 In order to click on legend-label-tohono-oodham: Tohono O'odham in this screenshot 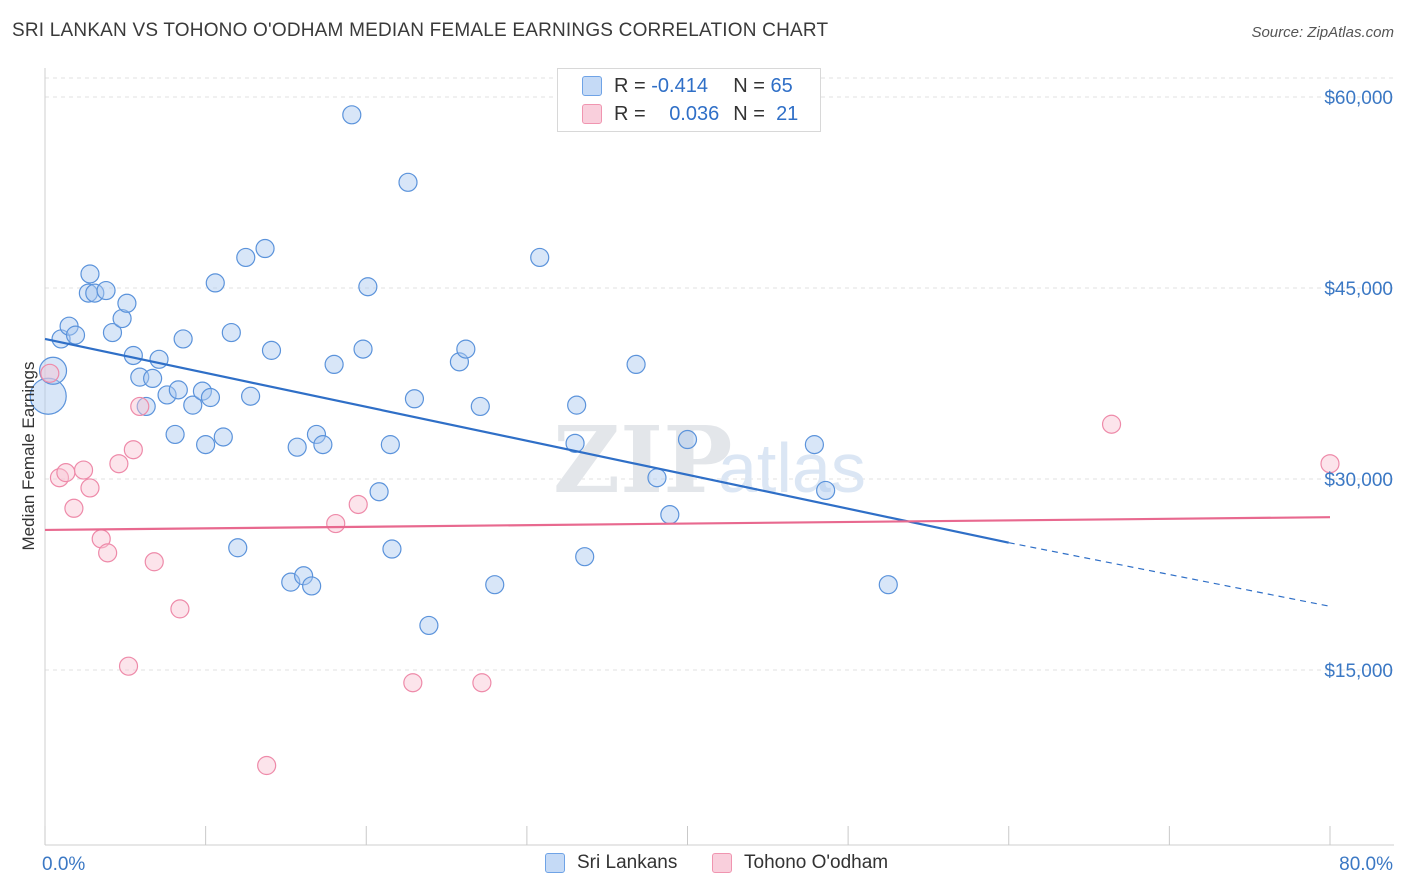, I will do `click(816, 862)`.